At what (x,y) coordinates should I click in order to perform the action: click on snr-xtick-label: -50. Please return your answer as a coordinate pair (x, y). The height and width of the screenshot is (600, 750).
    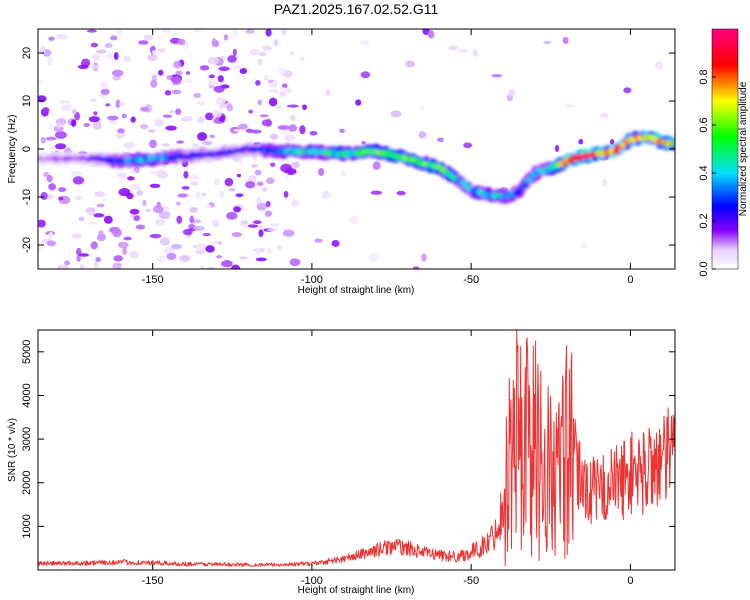
    Looking at the image, I should click on (471, 581).